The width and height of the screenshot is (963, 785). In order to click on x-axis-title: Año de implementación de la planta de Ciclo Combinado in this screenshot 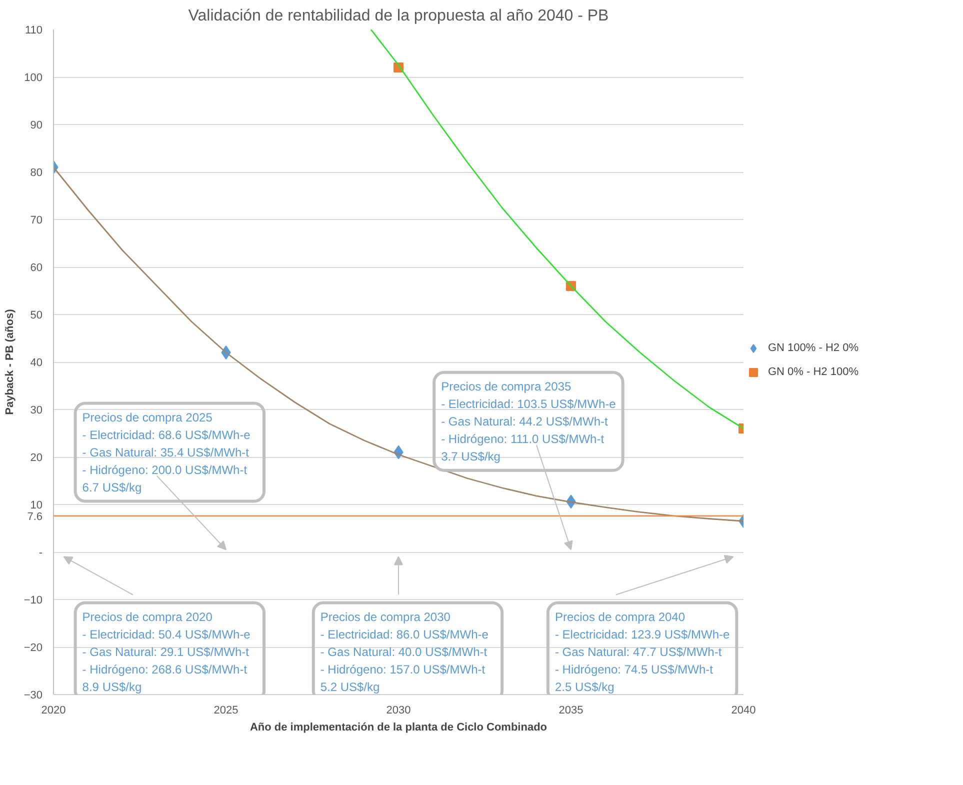, I will do `click(399, 728)`.